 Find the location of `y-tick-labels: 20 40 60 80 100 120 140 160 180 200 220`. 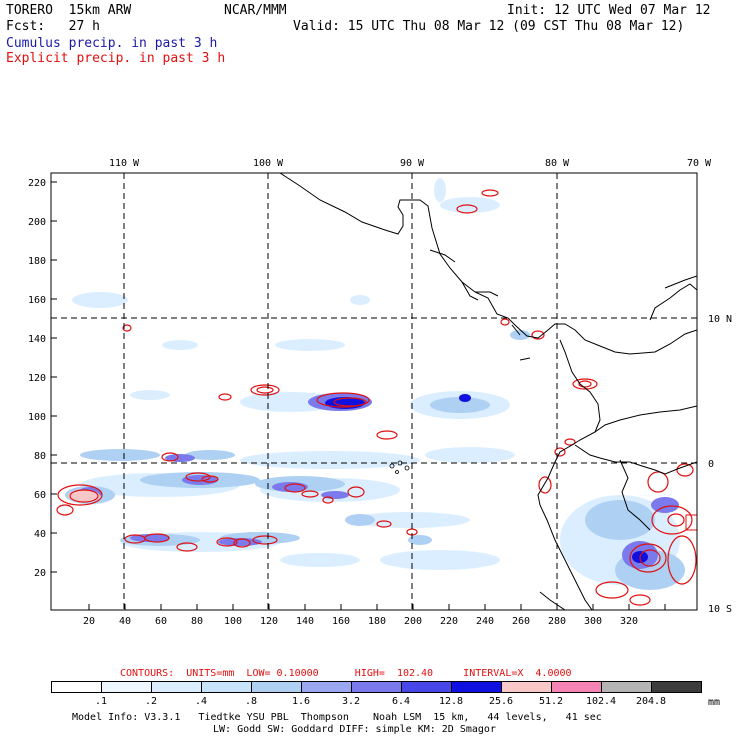

y-tick-labels: 20 40 60 80 100 120 140 160 180 200 220 is located at coordinates (37, 378).